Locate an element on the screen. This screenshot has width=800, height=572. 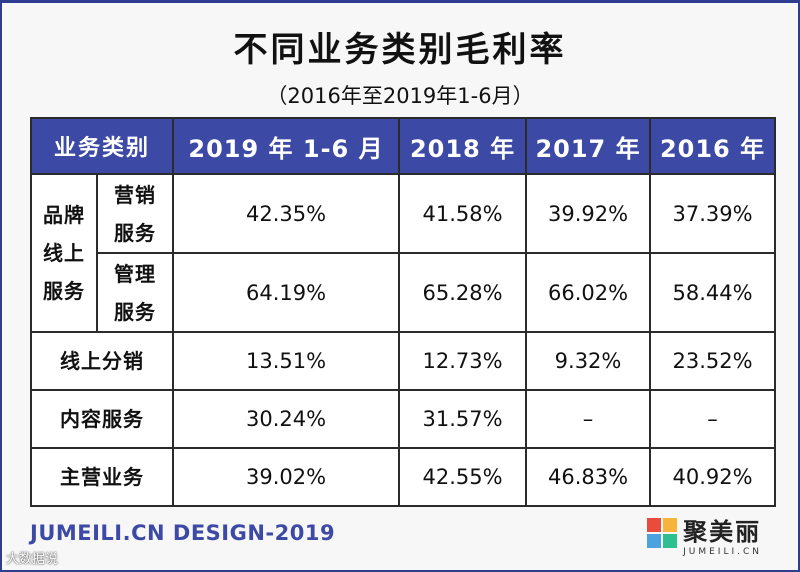
value-cell: 41.58% is located at coordinates (463, 213).